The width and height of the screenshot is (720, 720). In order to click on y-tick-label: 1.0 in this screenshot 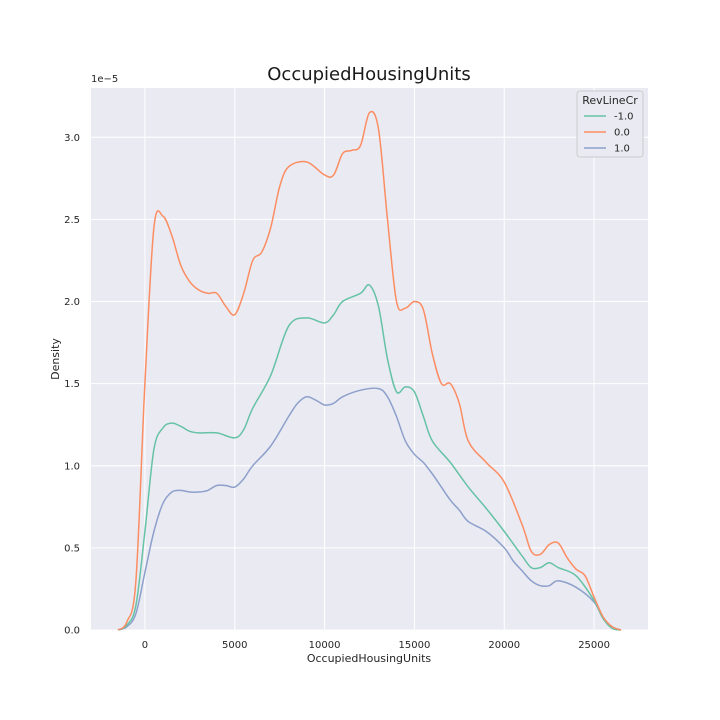, I will do `click(72, 466)`.